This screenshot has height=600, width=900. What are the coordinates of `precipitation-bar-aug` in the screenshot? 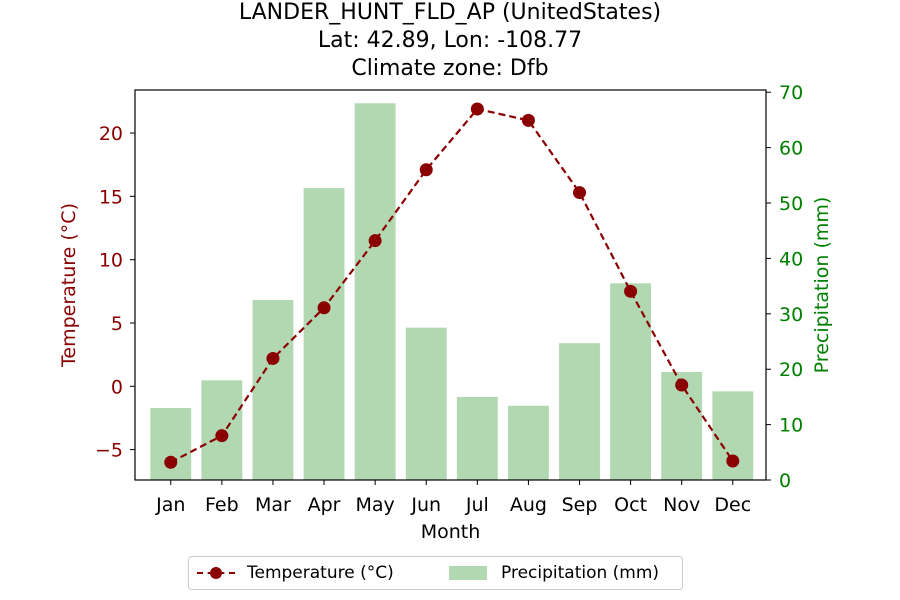 It's located at (528, 442).